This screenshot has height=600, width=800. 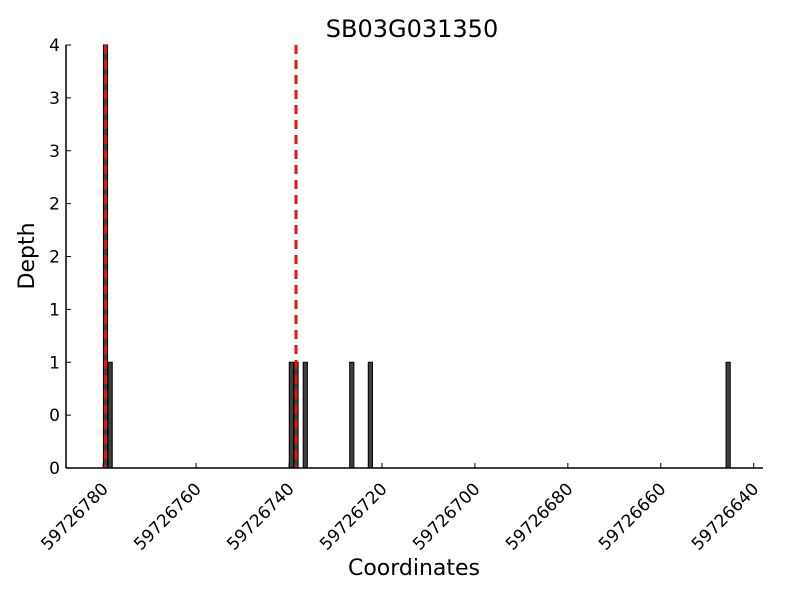 I want to click on y-tick-label-8: 4, so click(x=54, y=46).